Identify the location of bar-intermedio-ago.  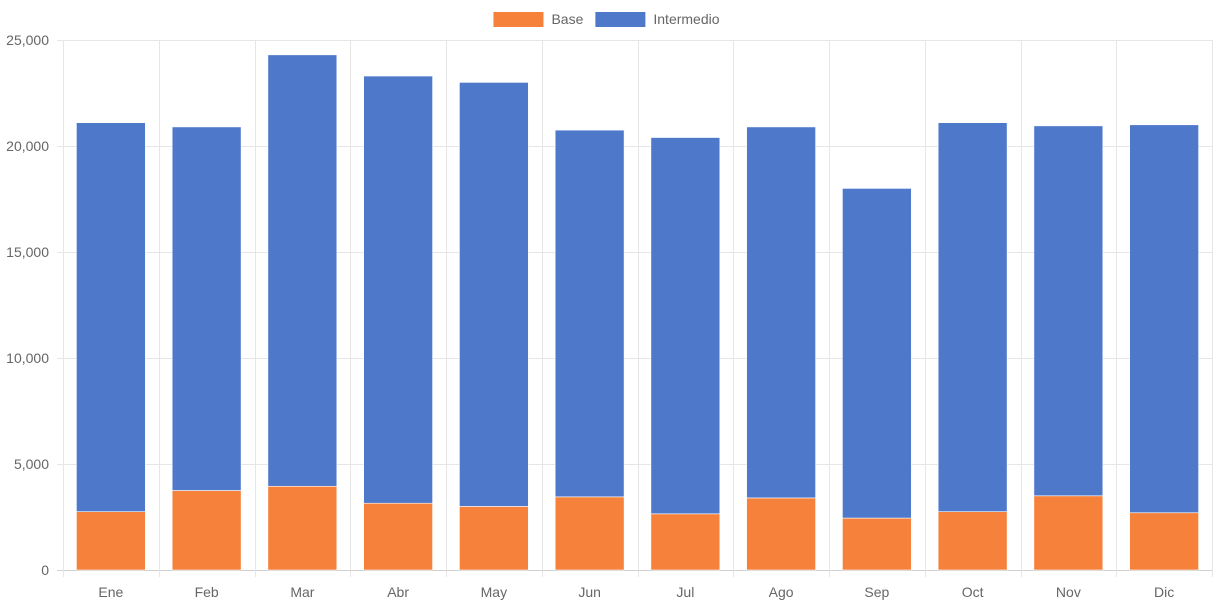
(781, 312).